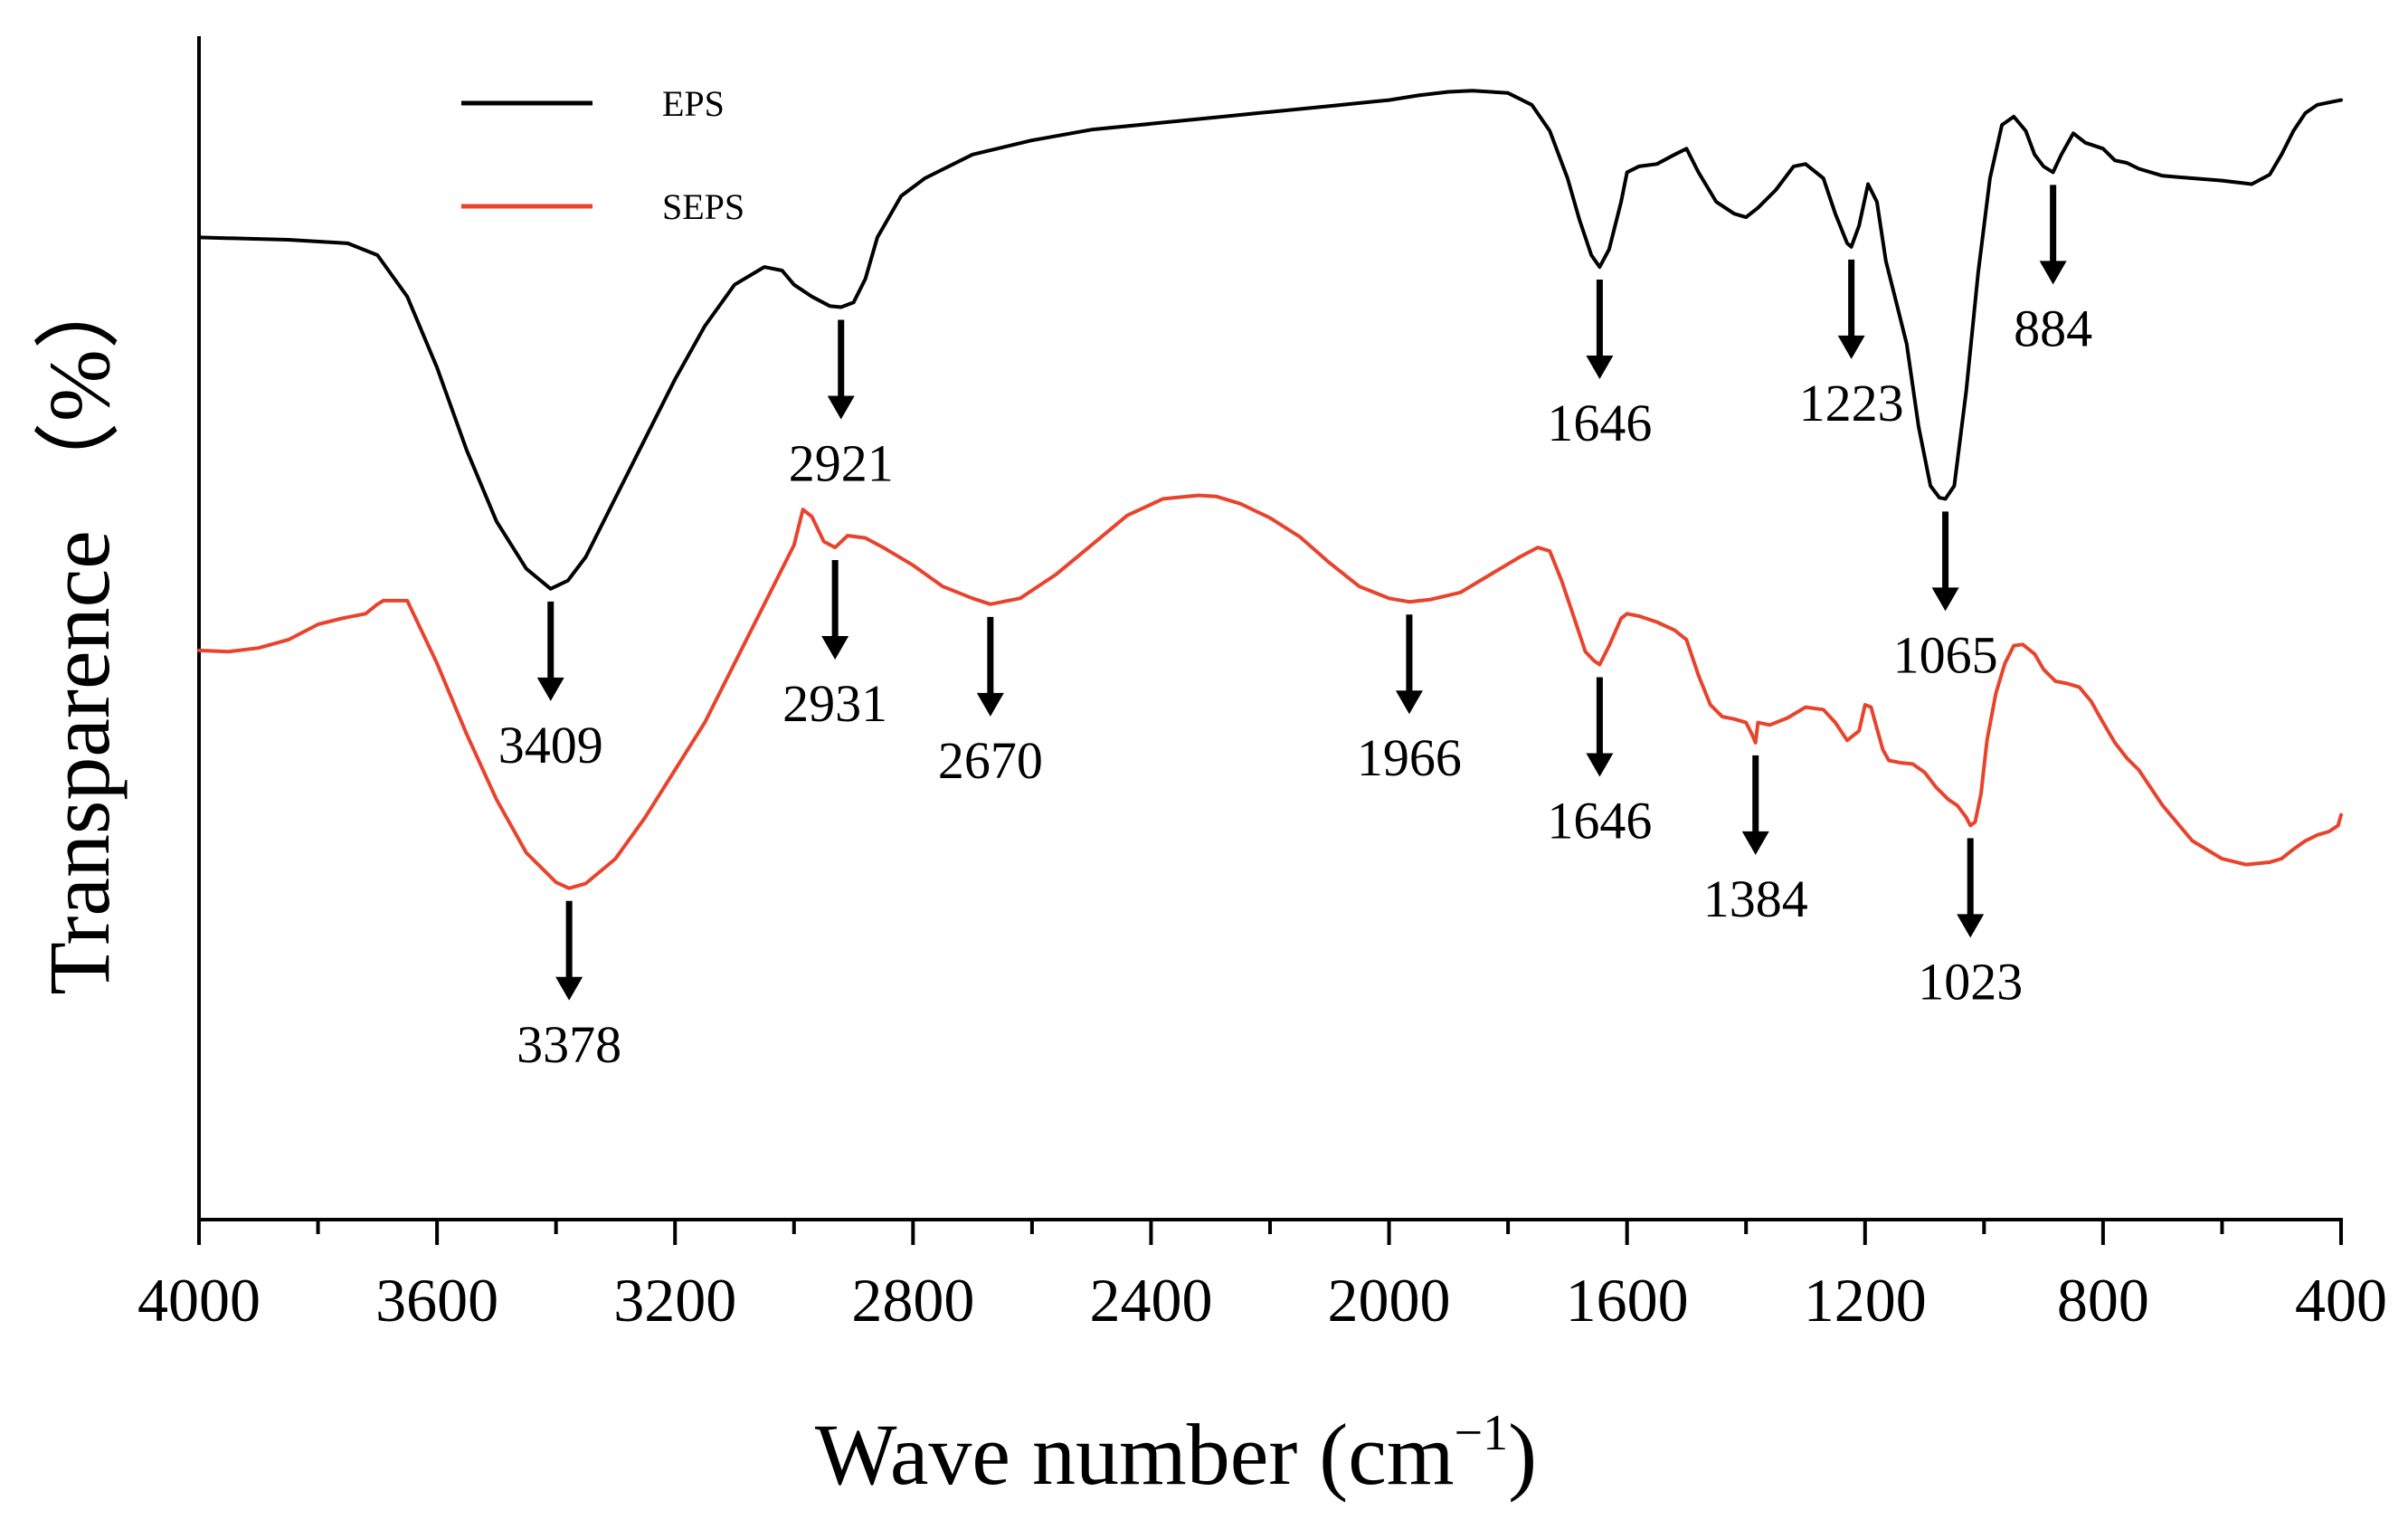 The image size is (2408, 1520). I want to click on x-axis-title-close: ), so click(1522, 1454).